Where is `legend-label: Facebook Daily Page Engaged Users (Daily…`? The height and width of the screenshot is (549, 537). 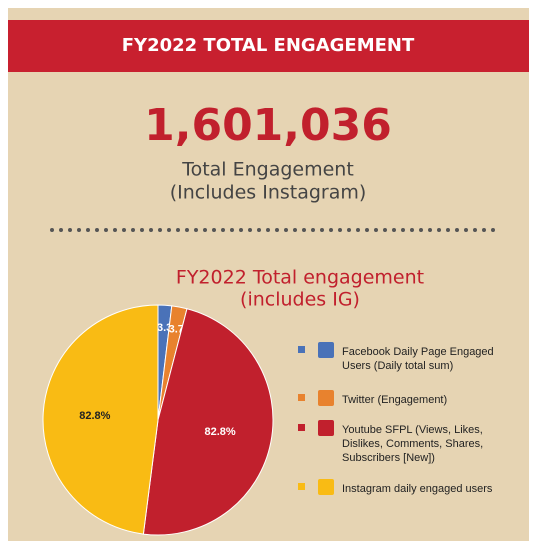
legend-label: Facebook Daily Page Engaged Users (Daily… is located at coordinates (418, 359).